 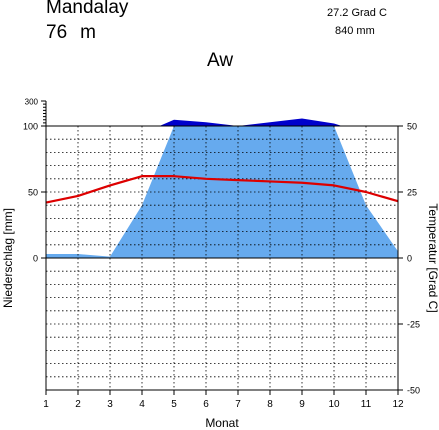 I want to click on x-tick-label: 3, so click(x=110, y=404).